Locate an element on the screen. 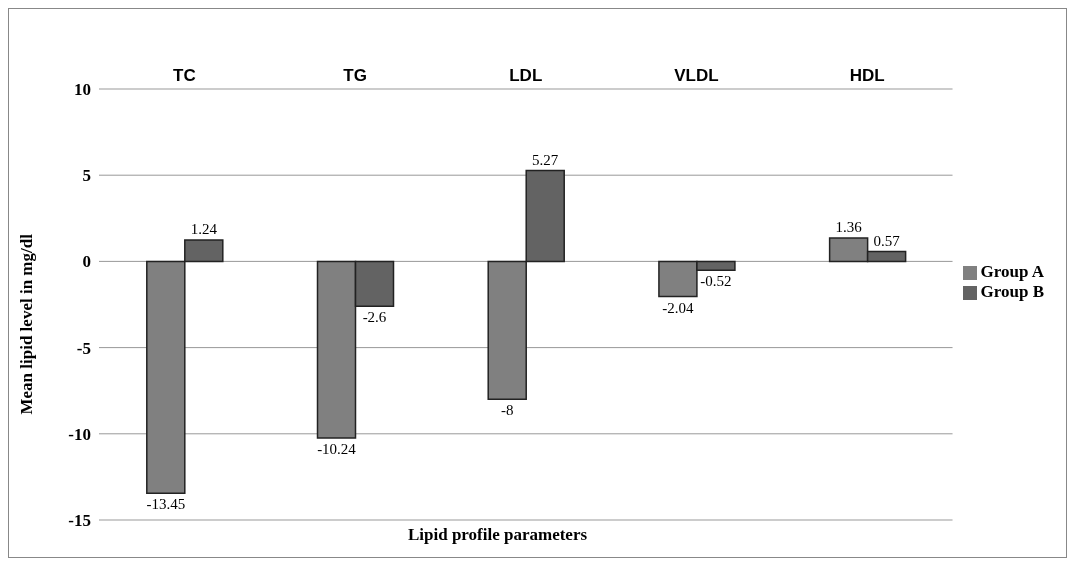 This screenshot has height=566, width=1075. x-tick-label: LDL is located at coordinates (526, 75).